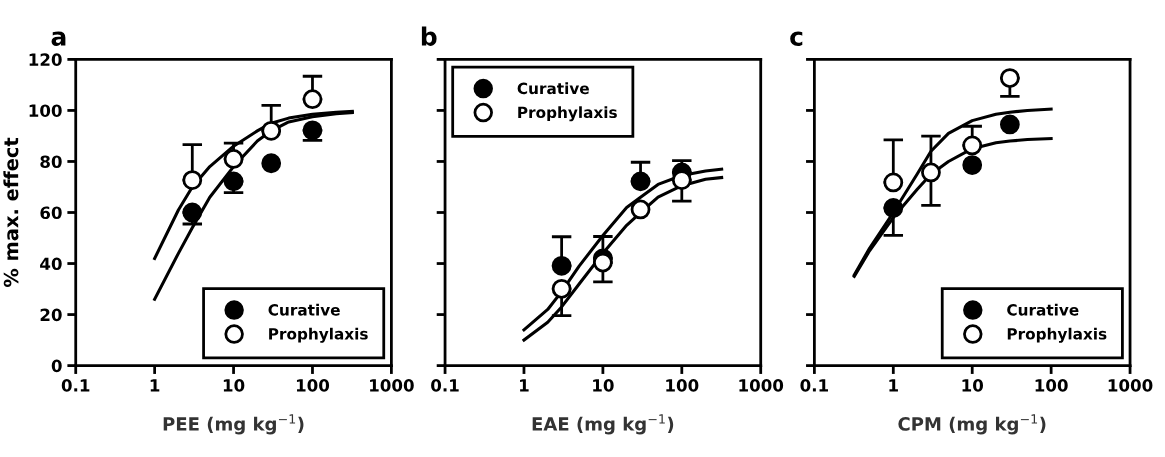 Image resolution: width=1165 pixels, height=457 pixels. What do you see at coordinates (51, 315) in the screenshot?
I see `y-tick-label: 20` at bounding box center [51, 315].